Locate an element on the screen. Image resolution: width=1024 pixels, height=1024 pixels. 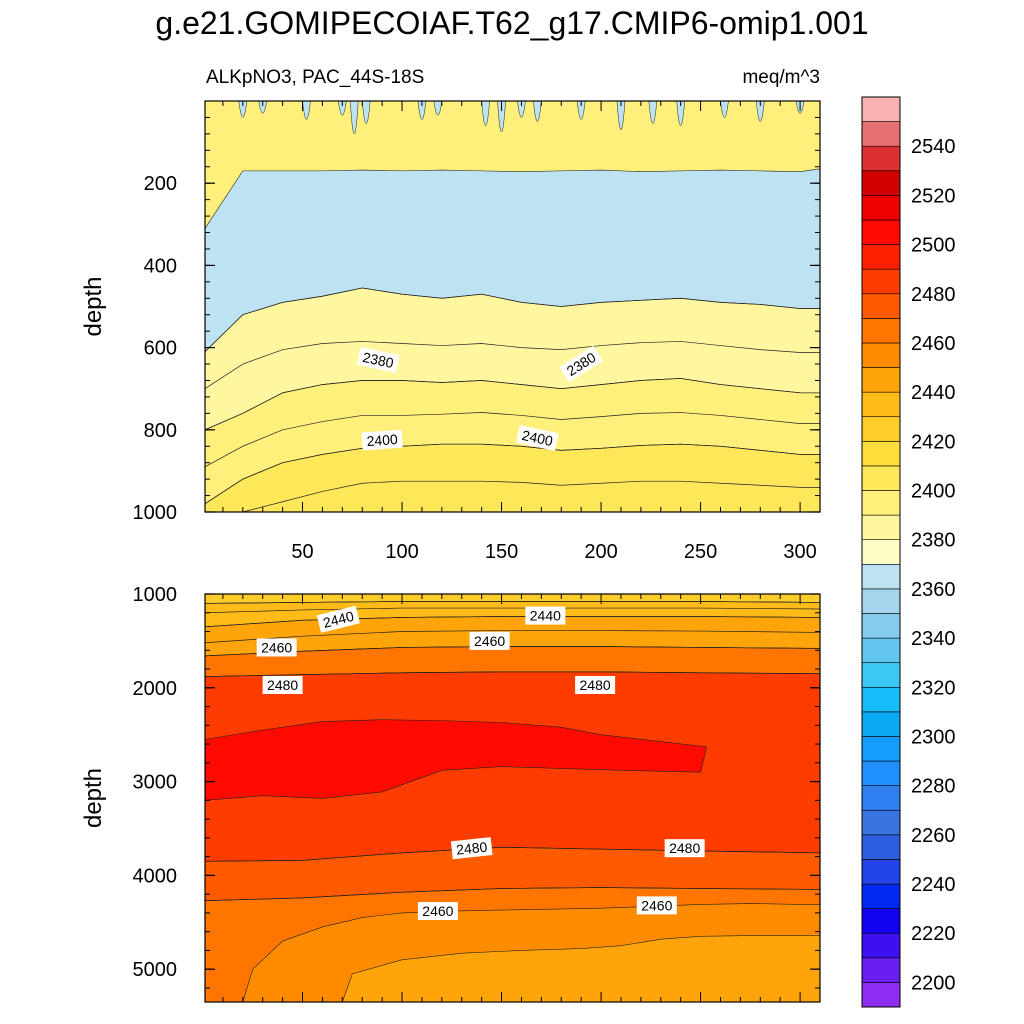
y-tick-label: 400 is located at coordinates (160, 266).